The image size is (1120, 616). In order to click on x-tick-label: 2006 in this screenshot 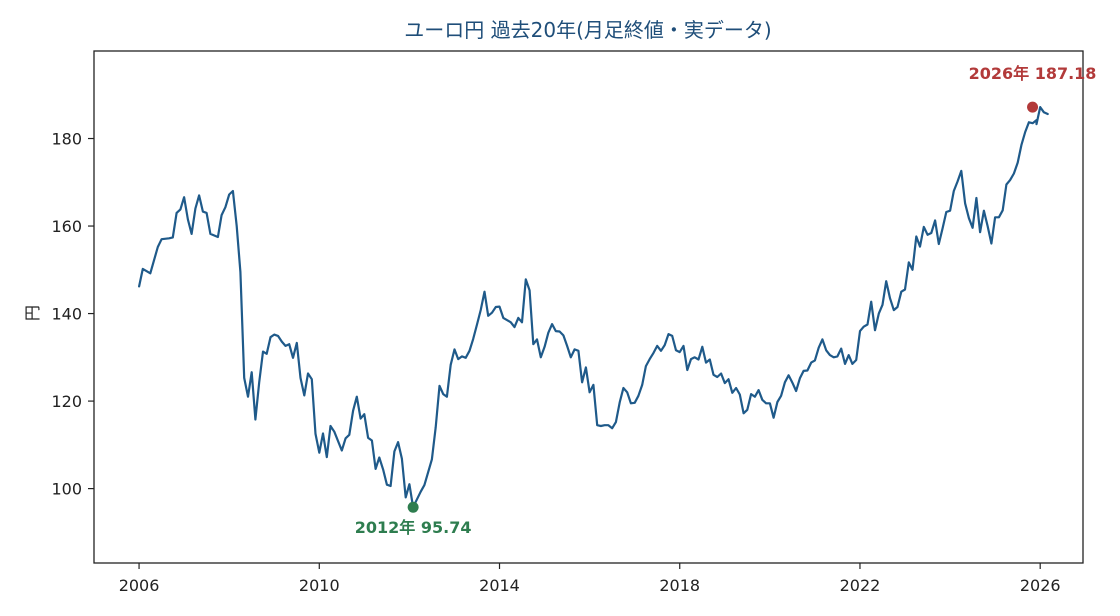, I will do `click(139, 585)`.